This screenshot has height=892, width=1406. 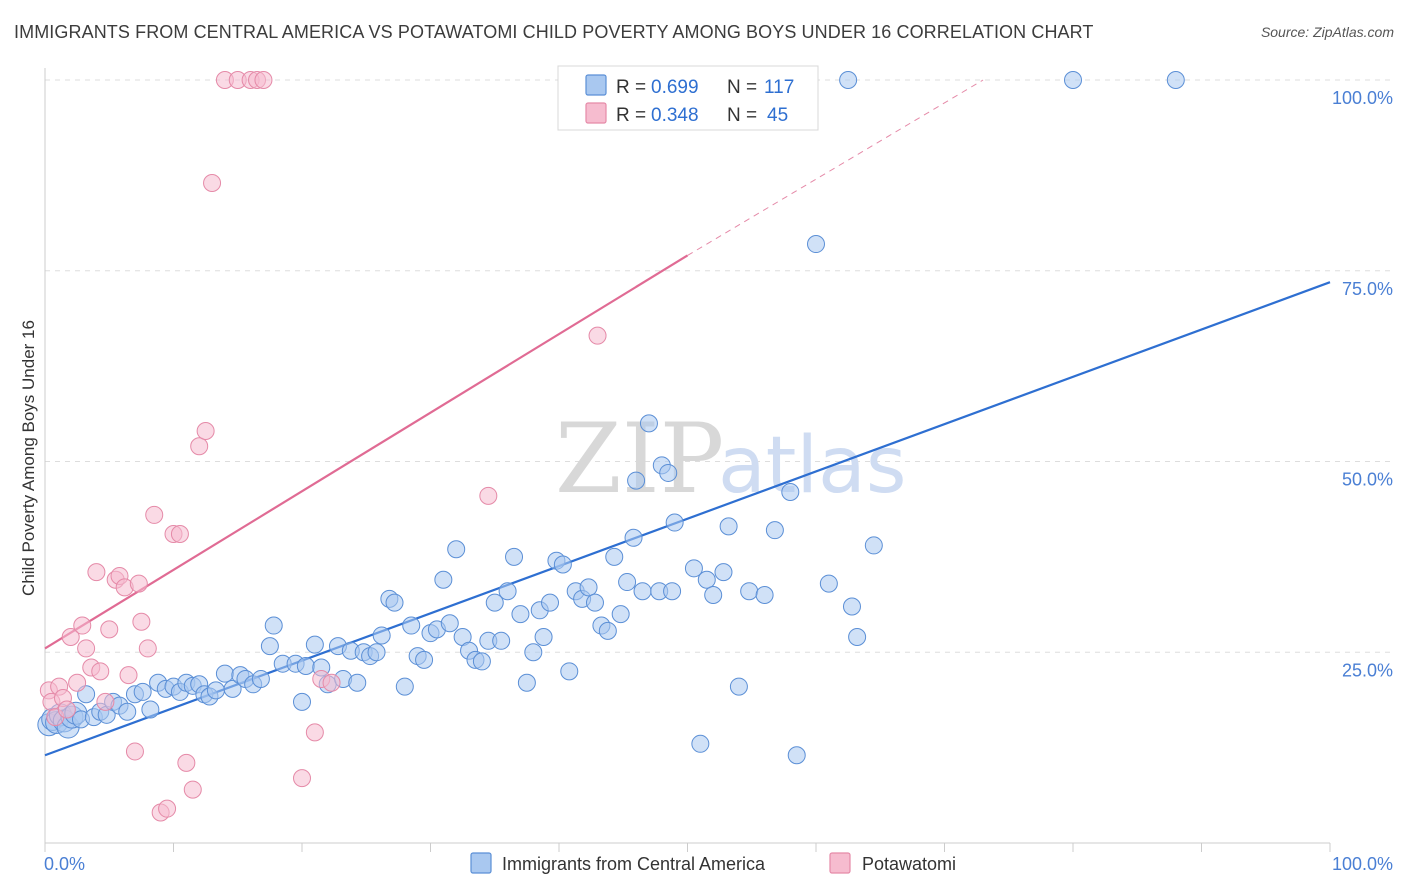 What do you see at coordinates (596, 85) in the screenshot?
I see `stats-swatch-blue` at bounding box center [596, 85].